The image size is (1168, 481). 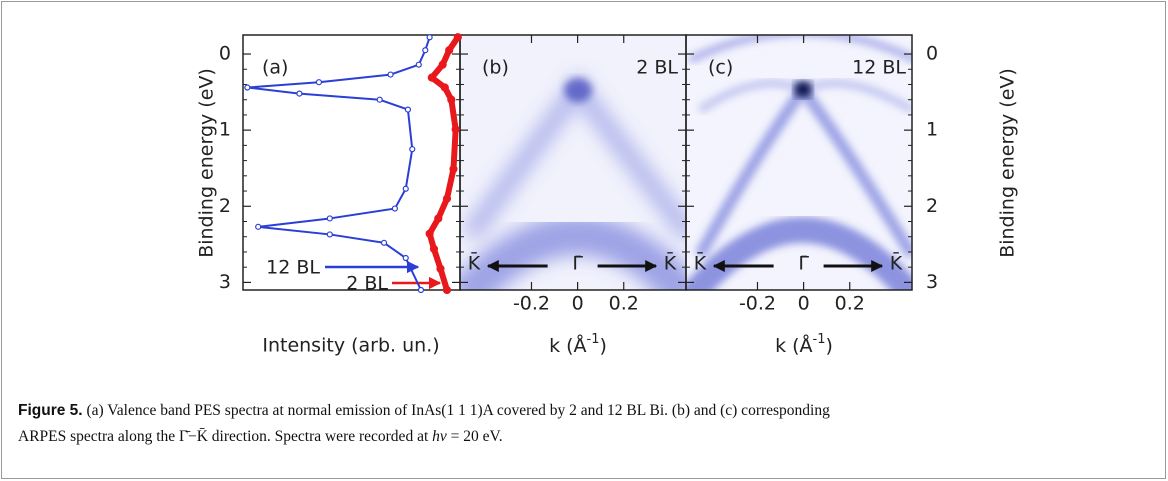 What do you see at coordinates (500, 436) in the screenshot?
I see `caption-text: .` at bounding box center [500, 436].